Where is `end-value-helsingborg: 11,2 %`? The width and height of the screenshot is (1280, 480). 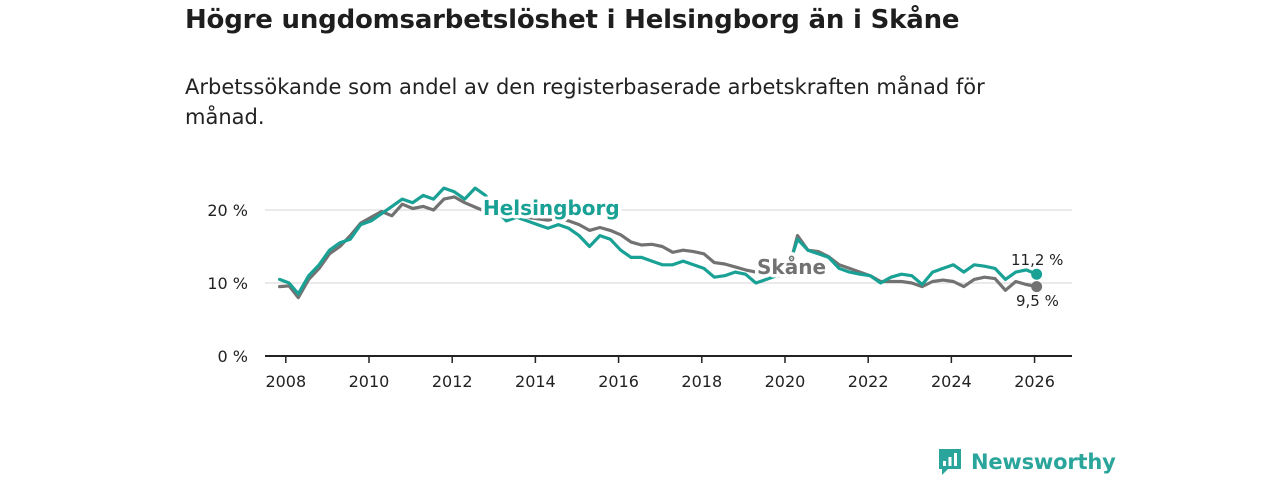 end-value-helsingborg: 11,2 % is located at coordinates (1037, 260).